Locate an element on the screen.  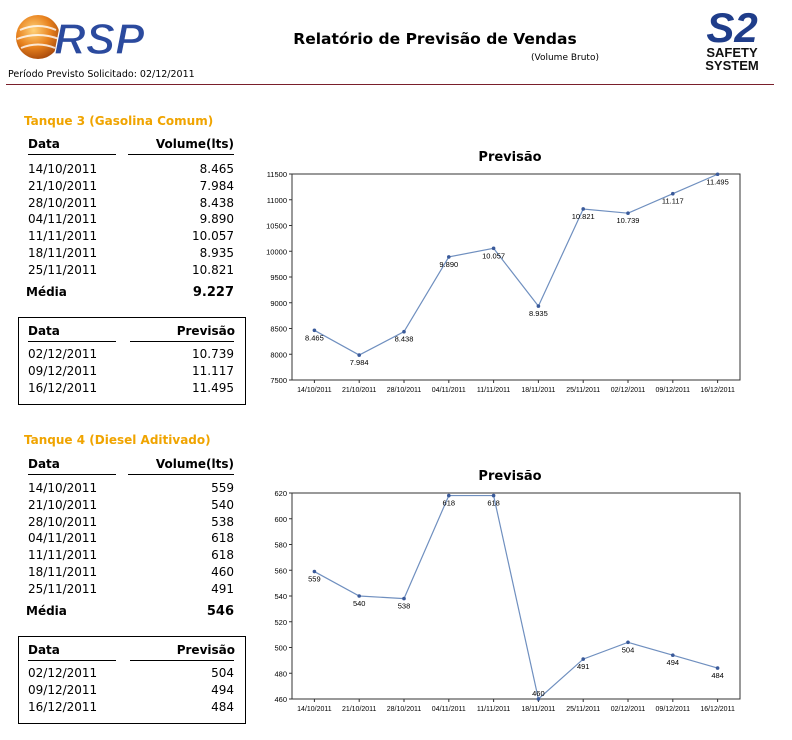
forecast-row: 02/12/2011 10.739 is located at coordinates (131, 355).